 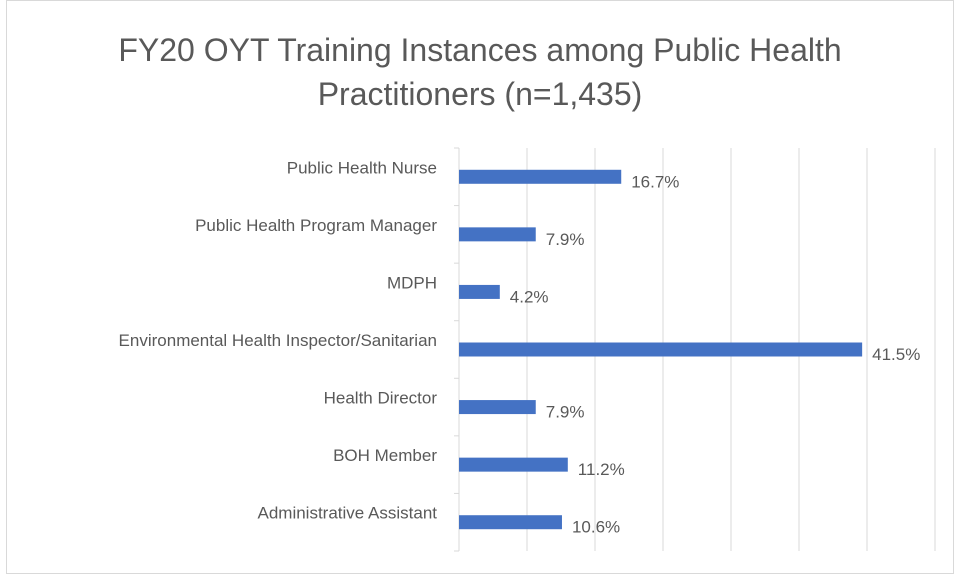 What do you see at coordinates (316, 225) in the screenshot?
I see `y-tick-label: Public Health Program Manager` at bounding box center [316, 225].